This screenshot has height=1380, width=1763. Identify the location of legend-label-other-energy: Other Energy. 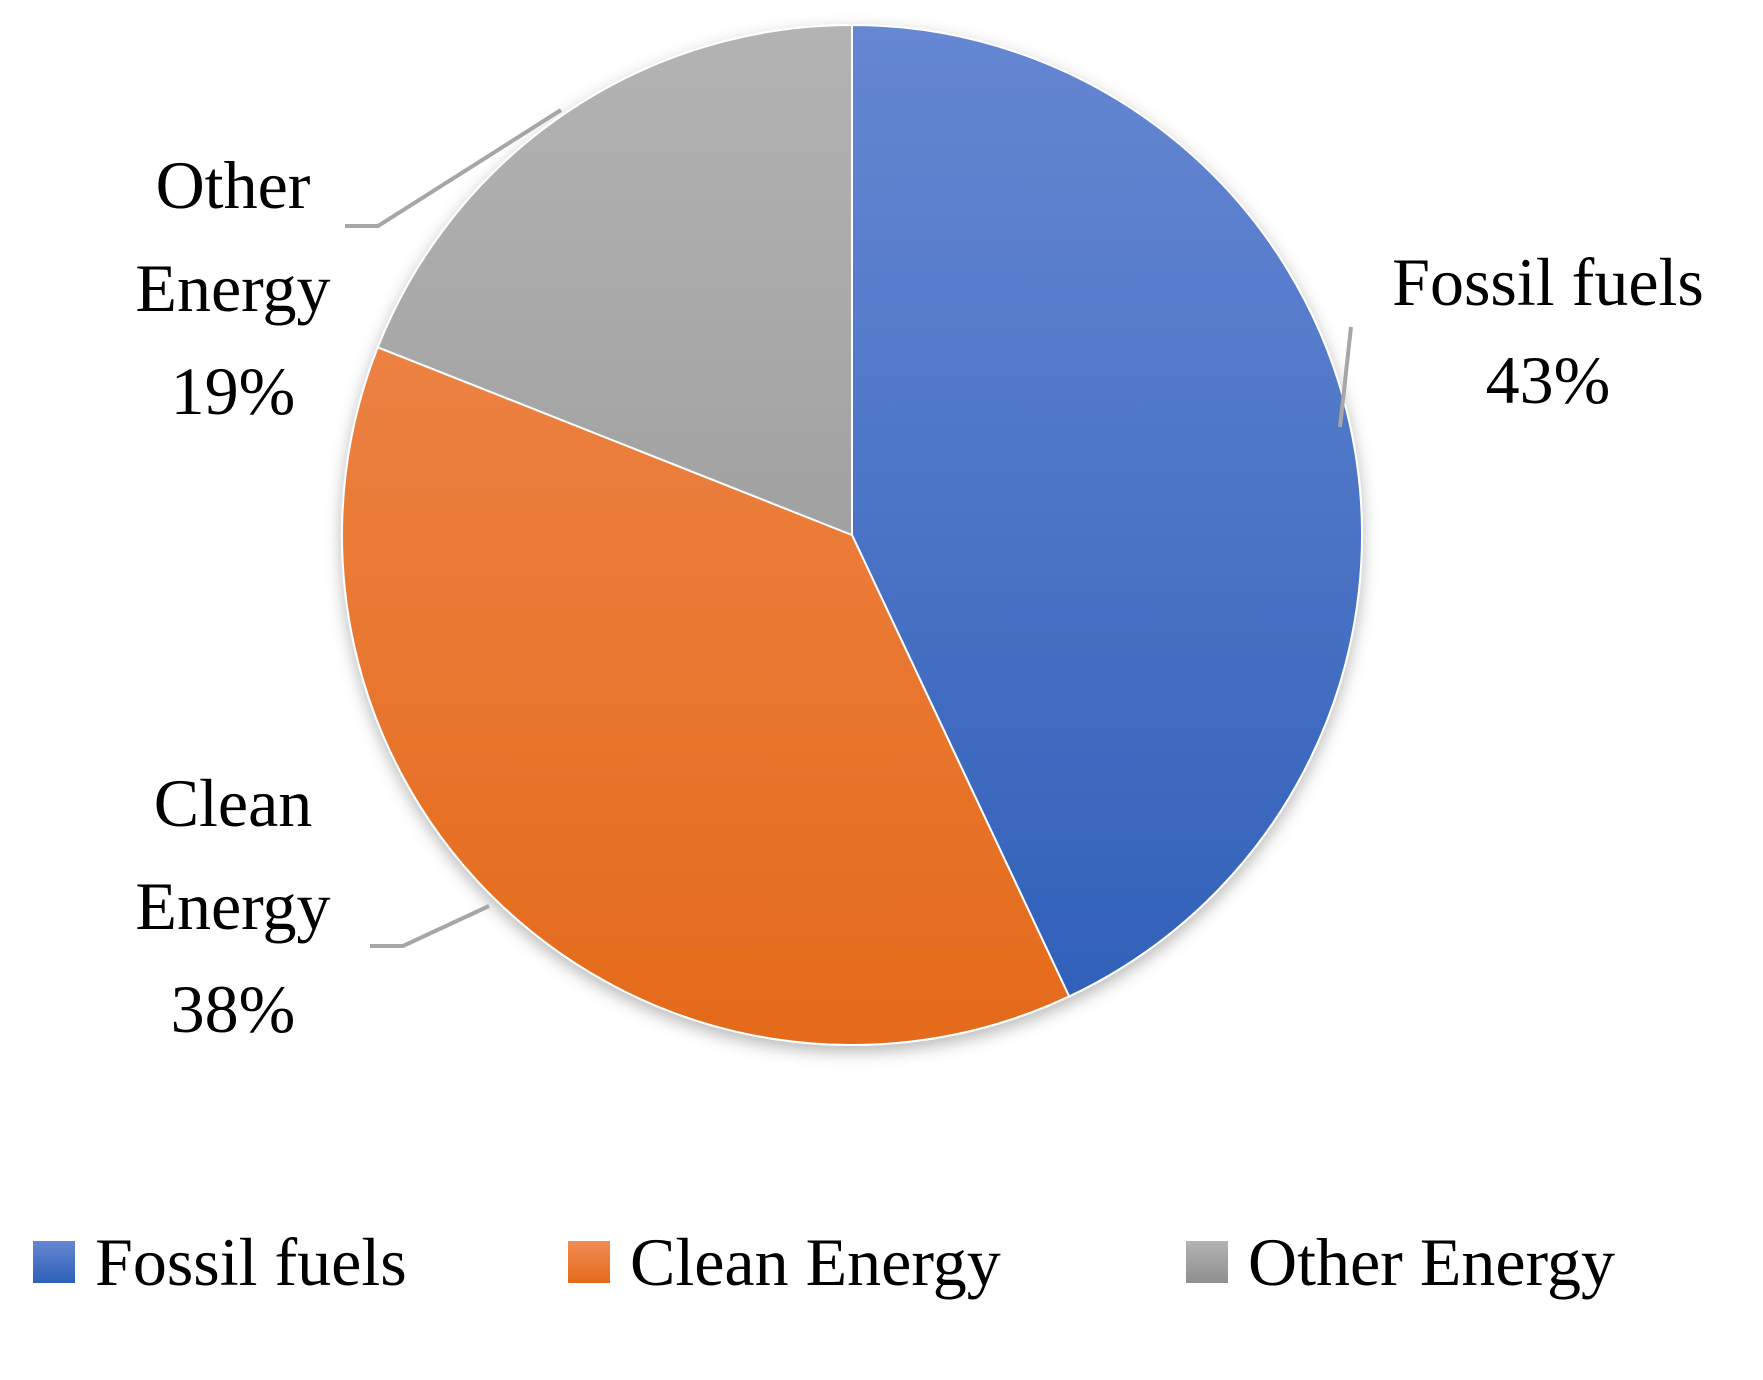
(1431, 1262).